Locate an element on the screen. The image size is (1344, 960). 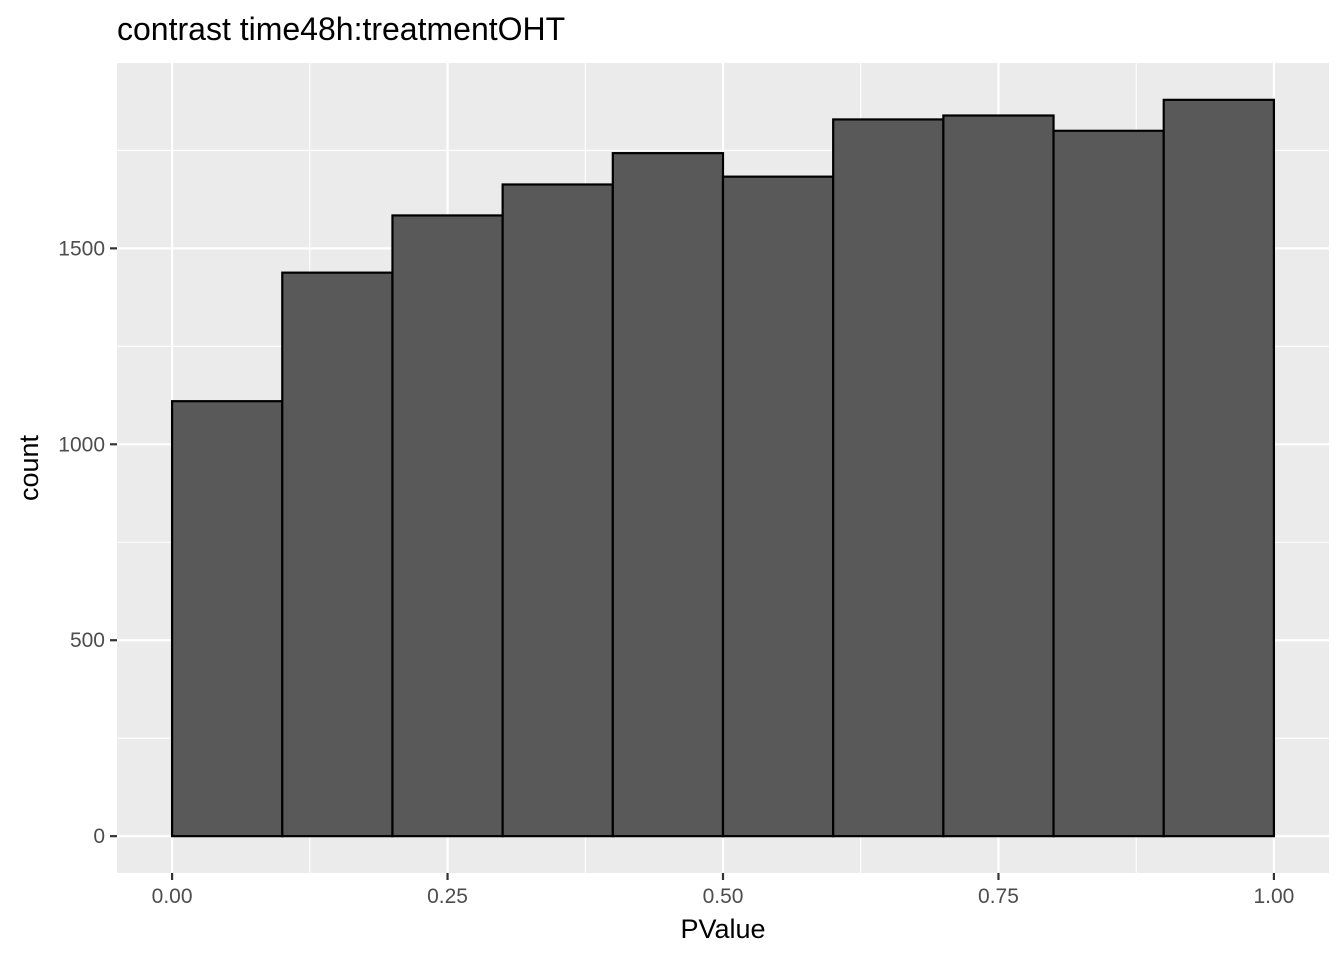
y-axis: 0 500 1000 1500 is located at coordinates (87, 542).